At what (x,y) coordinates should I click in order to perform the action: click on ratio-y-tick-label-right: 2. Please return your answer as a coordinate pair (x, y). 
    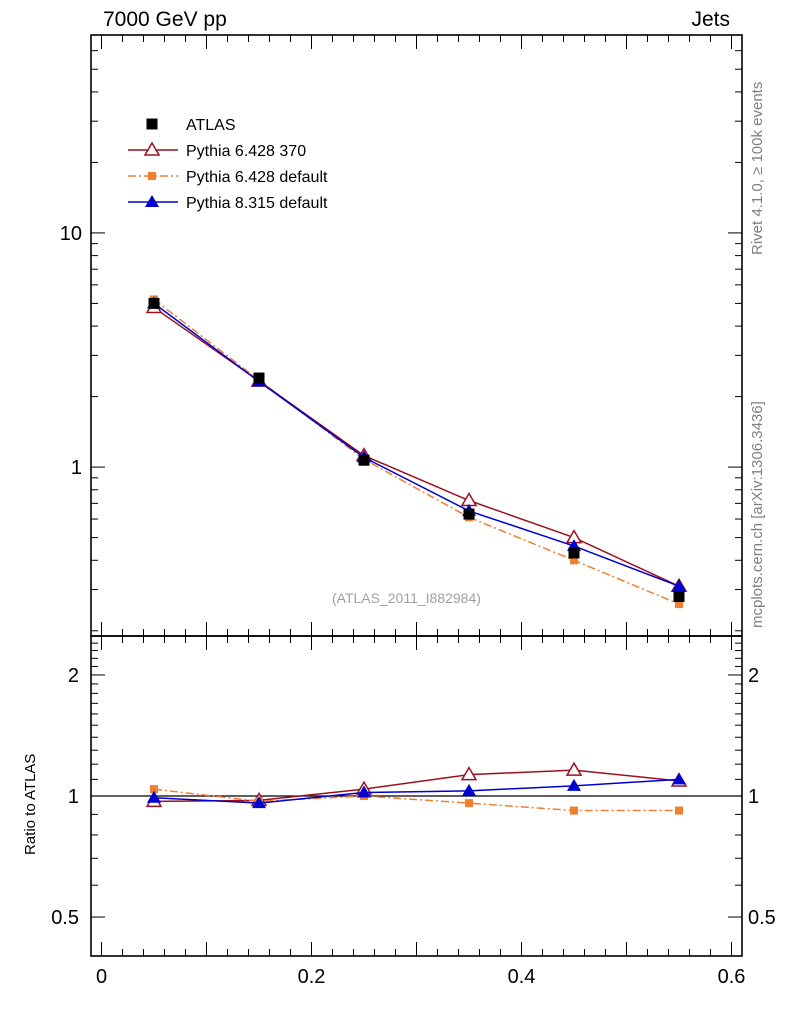
    Looking at the image, I should click on (753, 676).